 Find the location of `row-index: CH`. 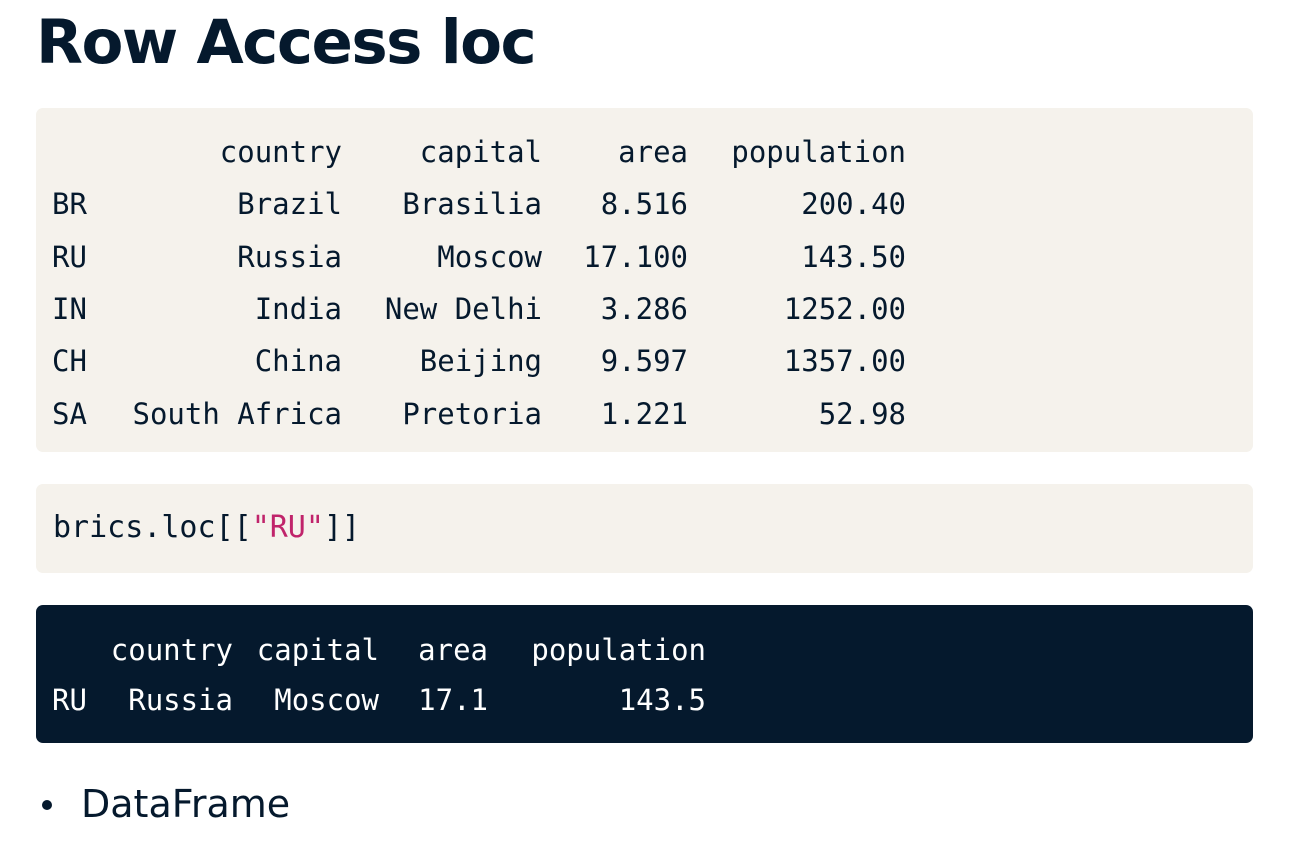

row-index: CH is located at coordinates (69, 361).